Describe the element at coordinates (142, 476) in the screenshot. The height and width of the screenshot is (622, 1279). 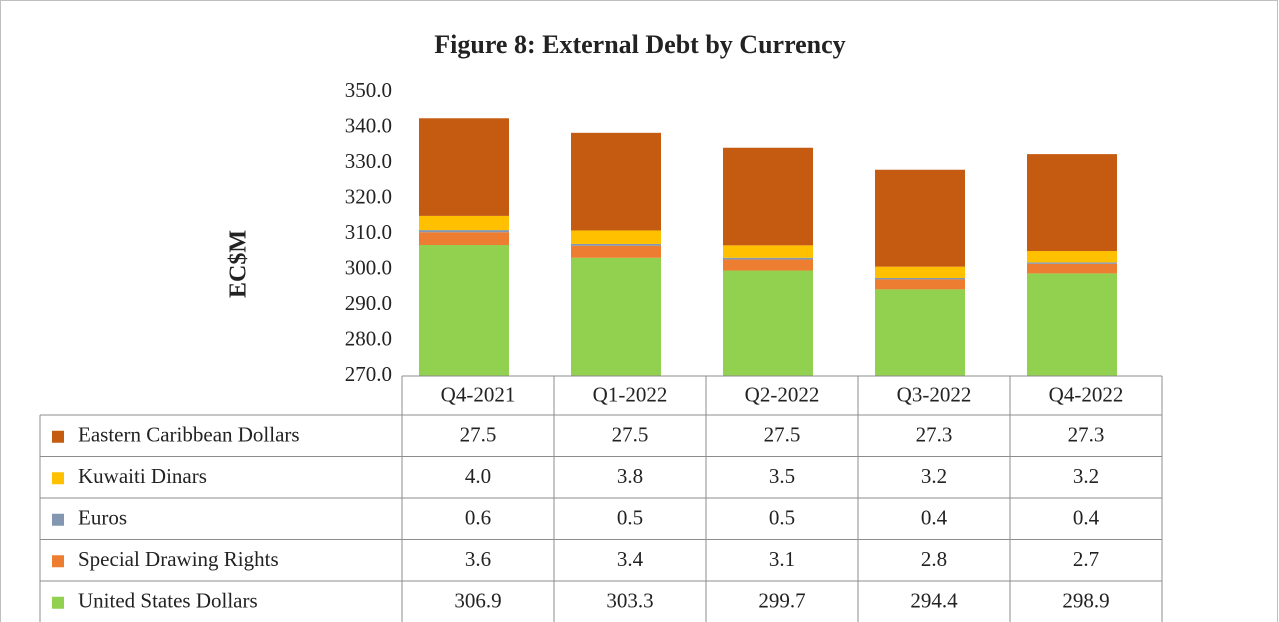
I see `legend-label: Kuwaiti Dinars` at that location.